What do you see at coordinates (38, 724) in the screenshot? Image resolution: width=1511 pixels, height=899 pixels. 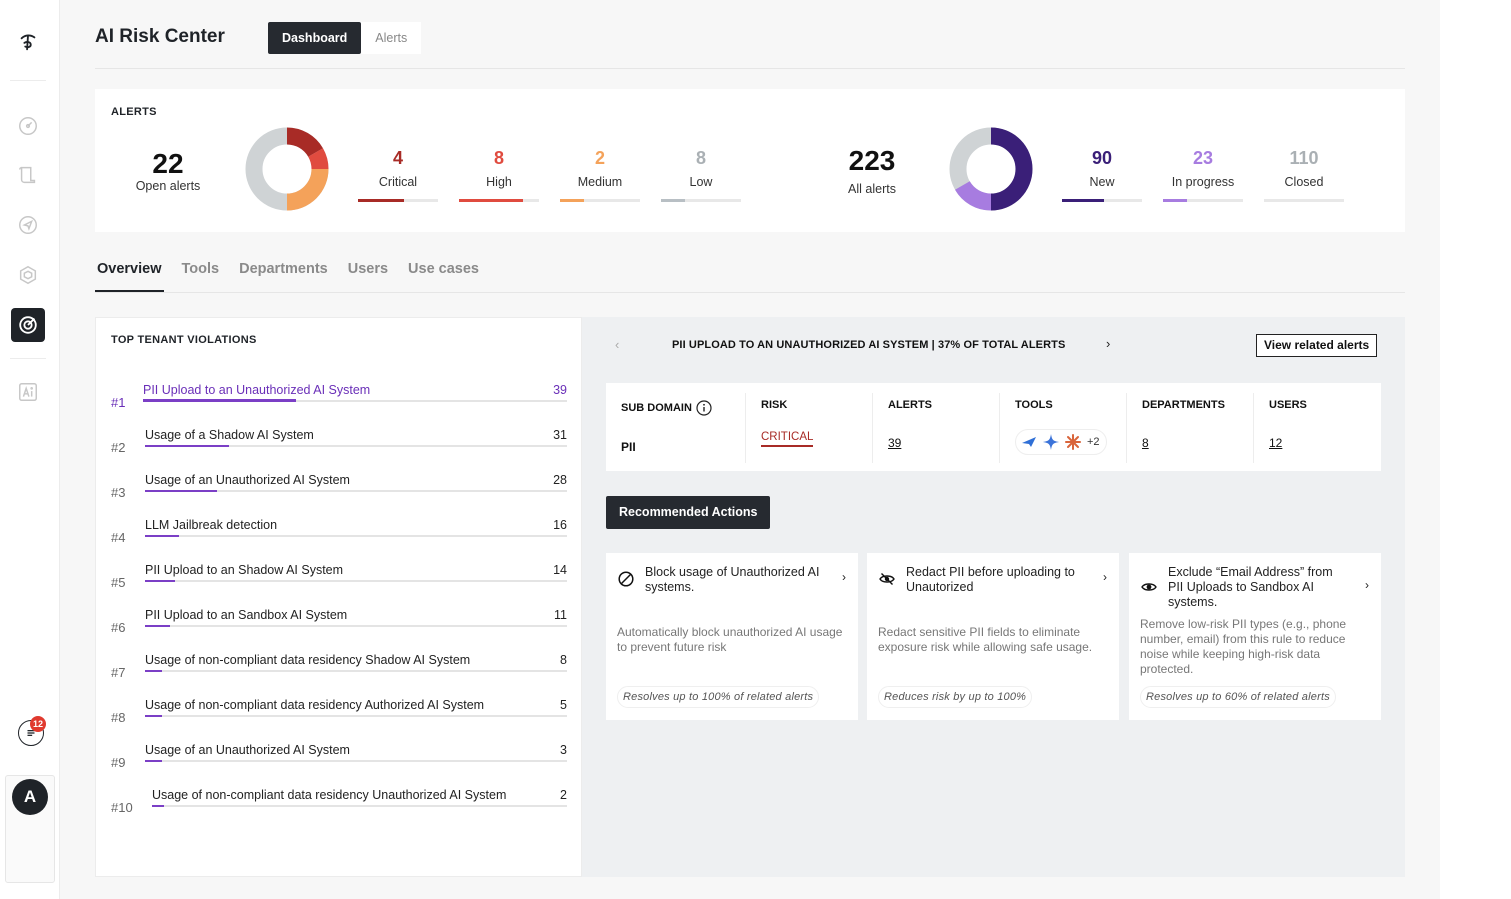 I see `notifications-badge: 12` at bounding box center [38, 724].